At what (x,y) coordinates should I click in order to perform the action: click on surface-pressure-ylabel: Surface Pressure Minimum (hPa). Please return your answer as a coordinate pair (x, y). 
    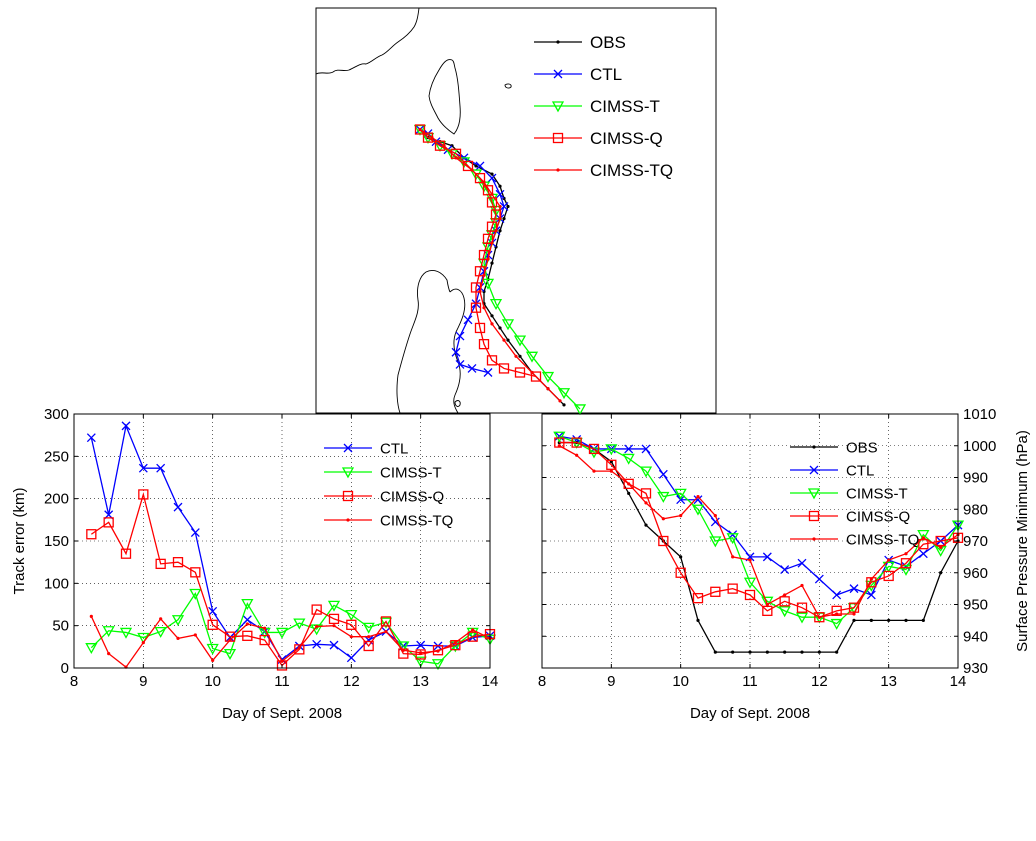
    Looking at the image, I should click on (1022, 541).